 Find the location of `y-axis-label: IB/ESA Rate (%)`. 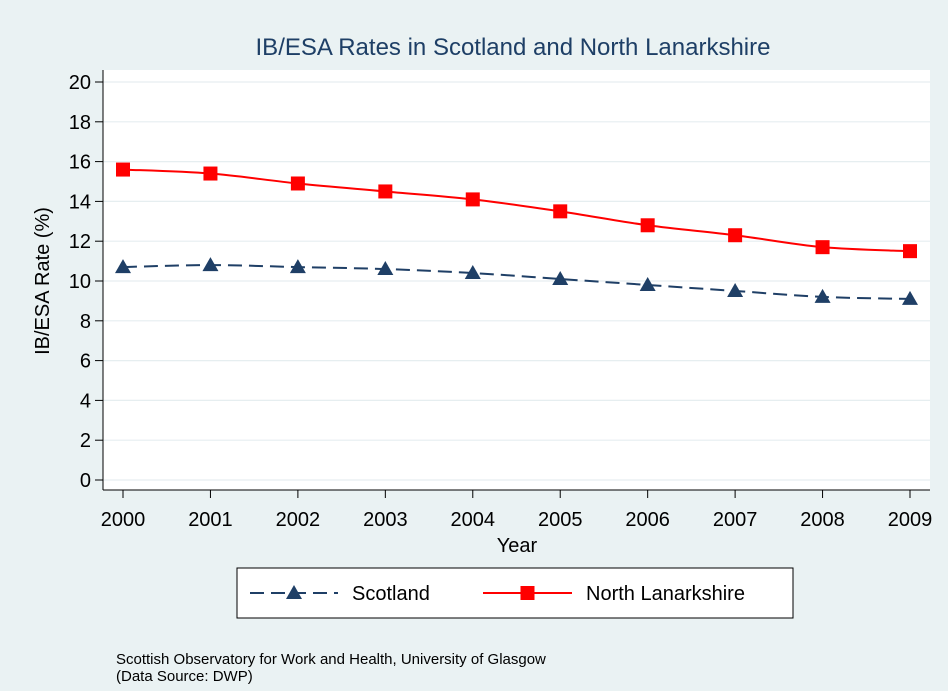

y-axis-label: IB/ESA Rate (%) is located at coordinates (43, 281).